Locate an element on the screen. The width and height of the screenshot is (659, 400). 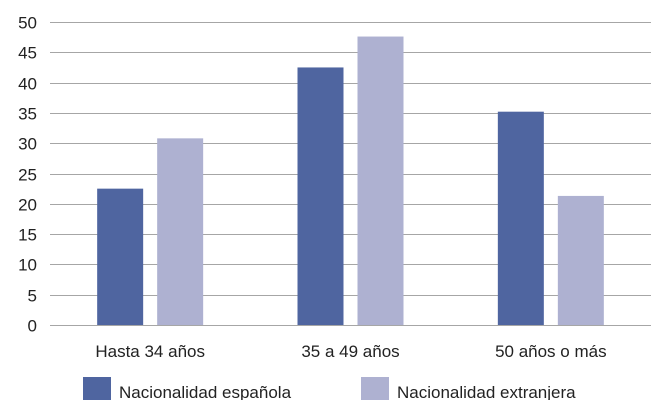
legend-label: Nacionalidad extranjera is located at coordinates (486, 391).